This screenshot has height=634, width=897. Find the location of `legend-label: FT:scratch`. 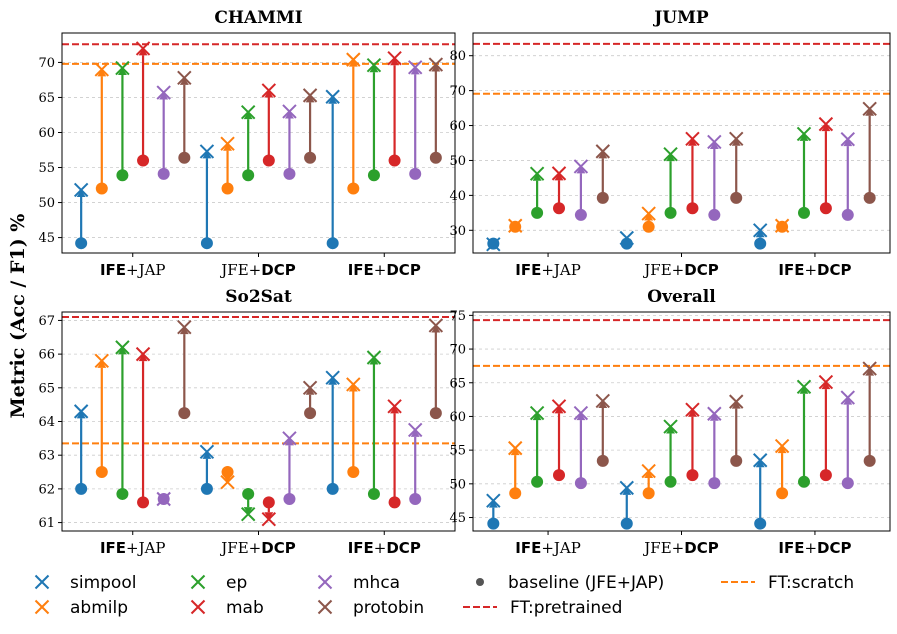

legend-label: FT:scratch is located at coordinates (811, 583).